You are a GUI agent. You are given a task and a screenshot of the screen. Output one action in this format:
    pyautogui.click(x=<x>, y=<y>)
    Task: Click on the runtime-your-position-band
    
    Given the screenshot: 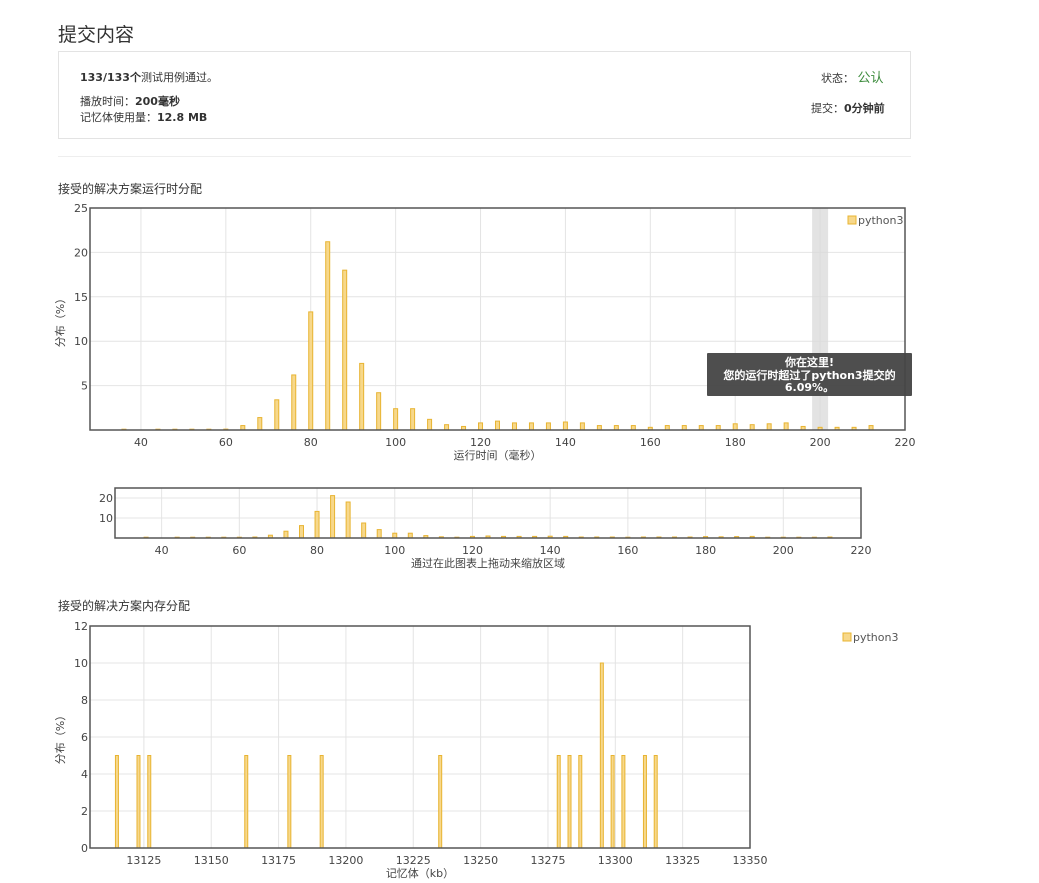 What is the action you would take?
    pyautogui.click(x=820, y=319)
    